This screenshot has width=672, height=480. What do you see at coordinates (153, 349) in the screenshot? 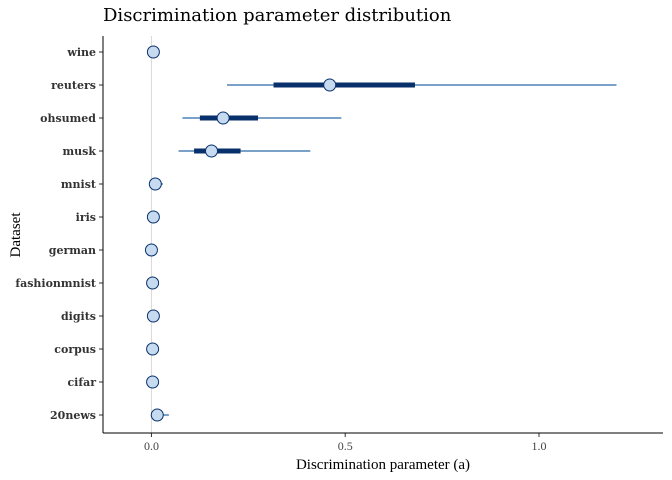
I see `median-point-corpus` at bounding box center [153, 349].